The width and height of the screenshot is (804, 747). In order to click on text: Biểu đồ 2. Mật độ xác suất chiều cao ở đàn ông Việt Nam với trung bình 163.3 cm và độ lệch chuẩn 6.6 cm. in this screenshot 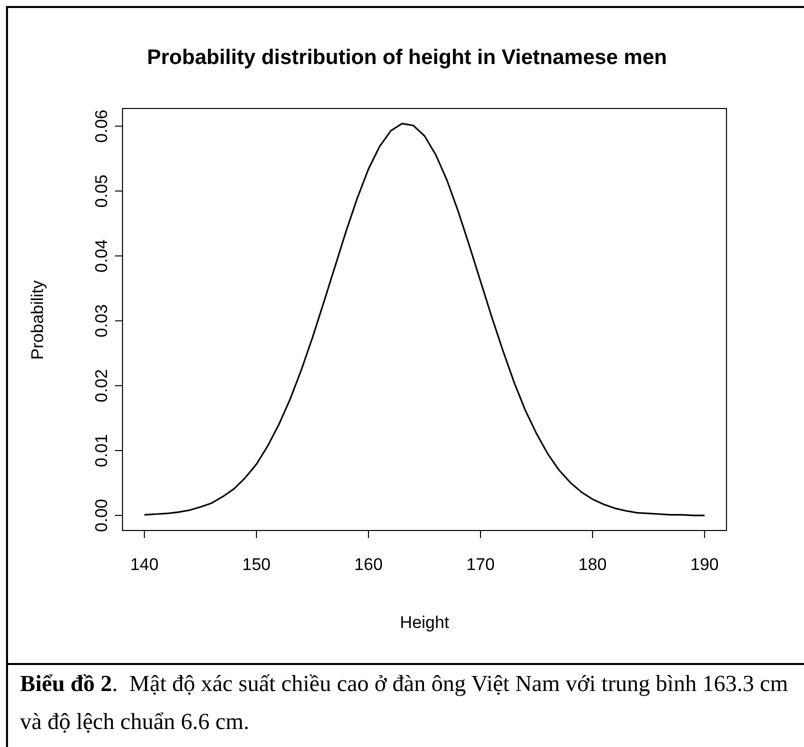, I will do `click(406, 703)`.